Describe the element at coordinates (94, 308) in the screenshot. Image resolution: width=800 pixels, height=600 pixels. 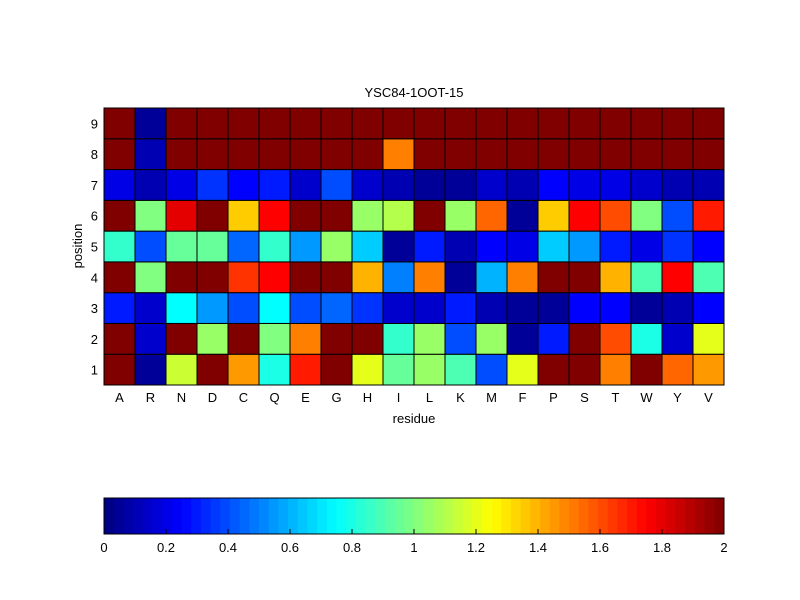
I see `y-tick-label: 3` at that location.